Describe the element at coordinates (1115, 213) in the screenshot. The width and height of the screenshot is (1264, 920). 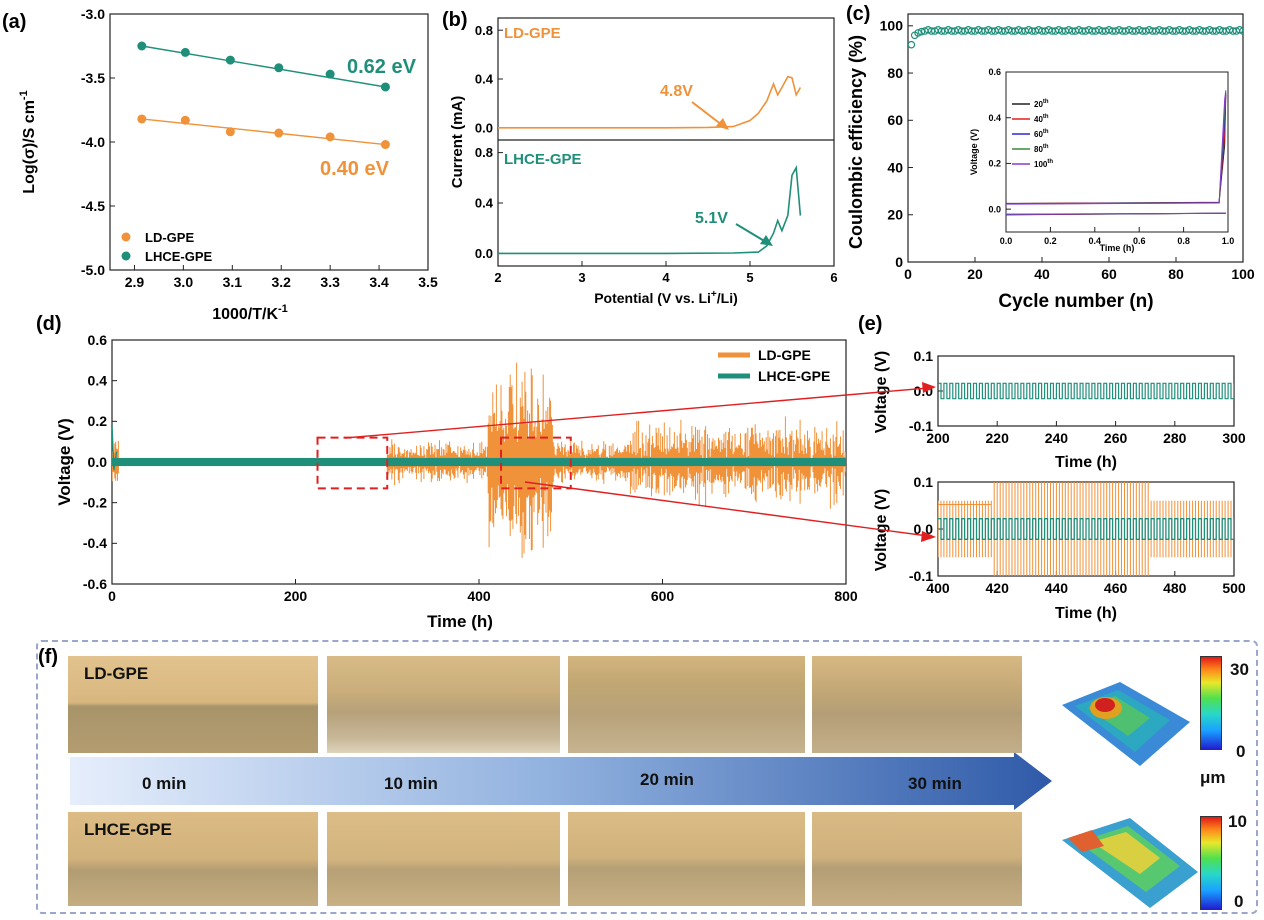
I see `inset-cycle-down` at that location.